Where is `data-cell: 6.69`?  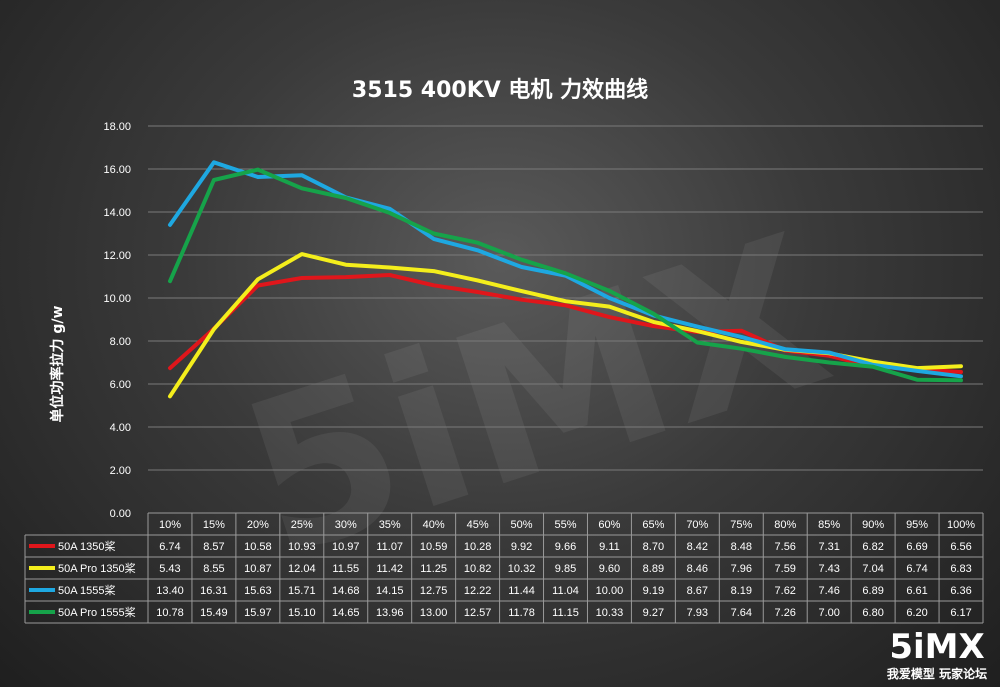
data-cell: 6.69 is located at coordinates (916, 547).